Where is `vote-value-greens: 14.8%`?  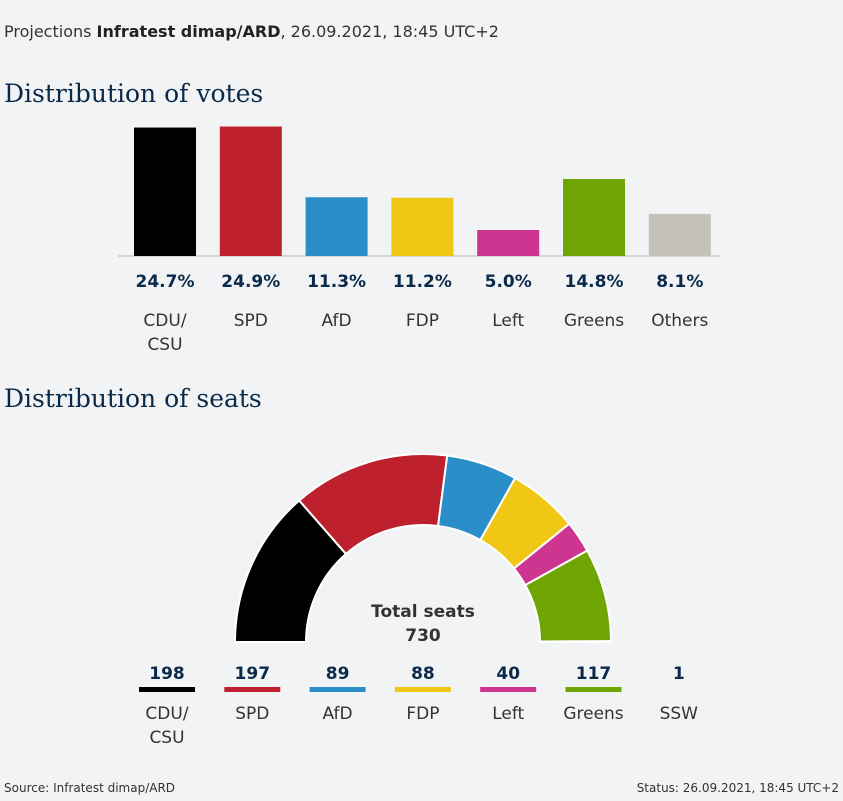 vote-value-greens: 14.8% is located at coordinates (594, 282).